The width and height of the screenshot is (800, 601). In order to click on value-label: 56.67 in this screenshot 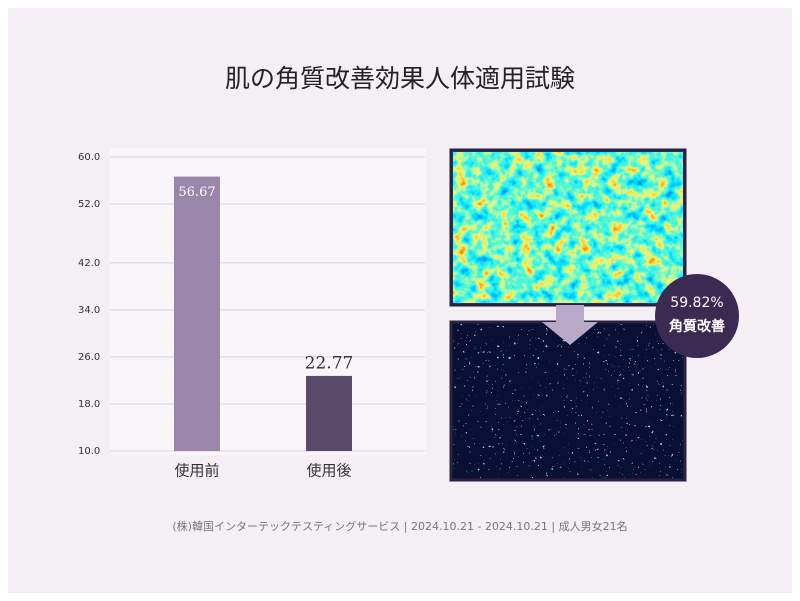, I will do `click(196, 192)`.